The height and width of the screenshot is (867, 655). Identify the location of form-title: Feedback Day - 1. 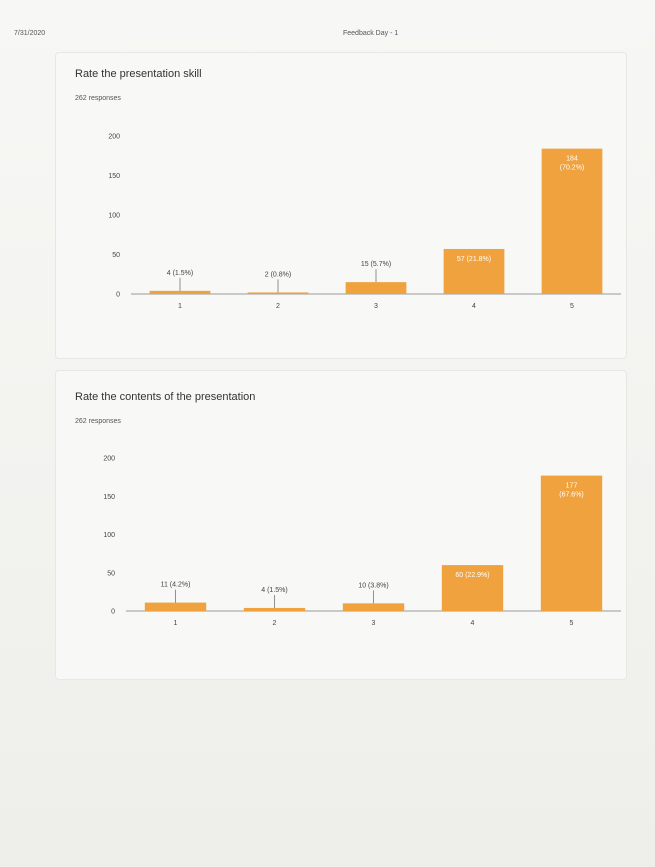
(371, 33).